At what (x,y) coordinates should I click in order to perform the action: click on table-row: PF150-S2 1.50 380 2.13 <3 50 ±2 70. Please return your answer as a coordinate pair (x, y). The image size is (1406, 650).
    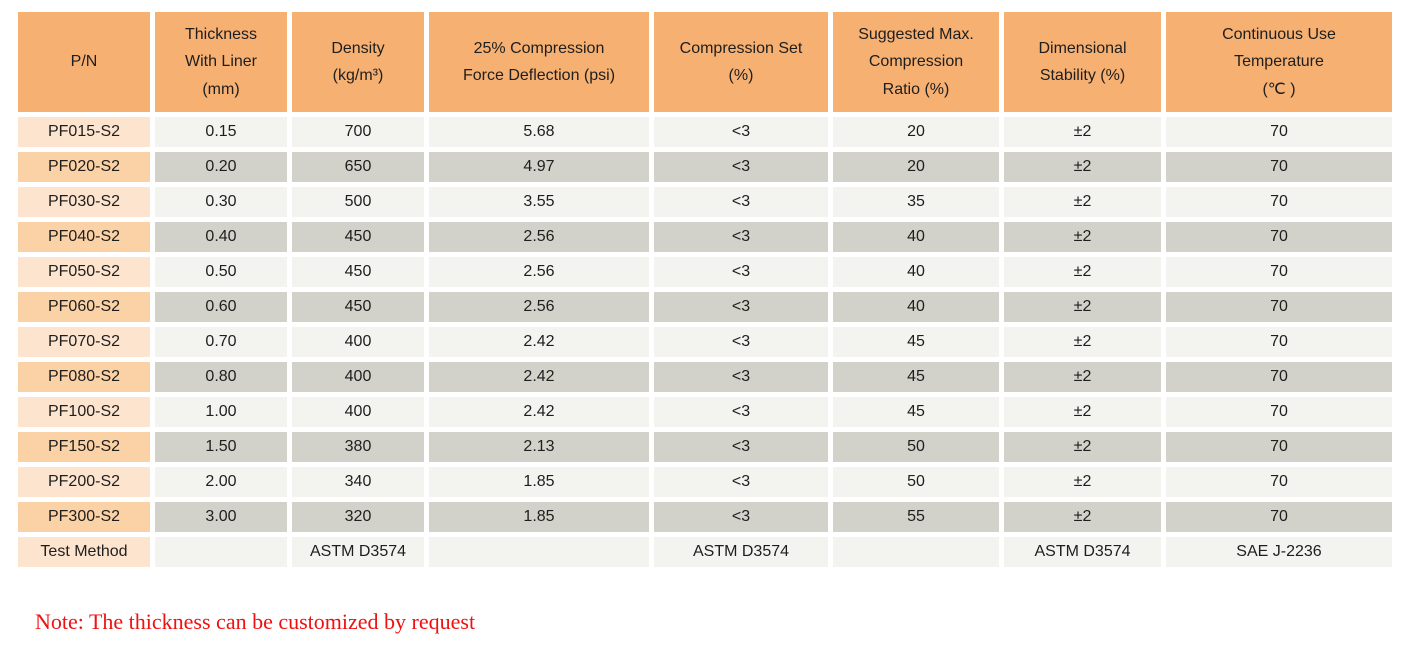
    Looking at the image, I should click on (705, 447).